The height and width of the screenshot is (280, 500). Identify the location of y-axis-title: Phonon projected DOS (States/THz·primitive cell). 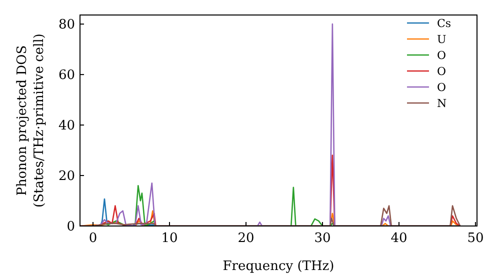
(31, 120).